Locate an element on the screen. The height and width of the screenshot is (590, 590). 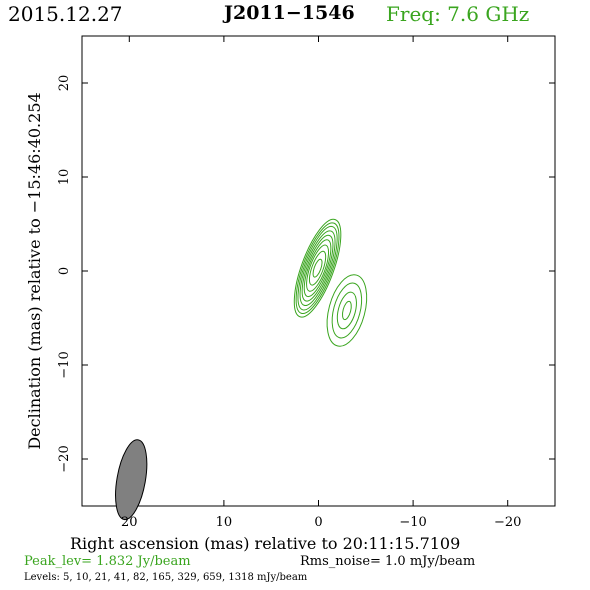
beam is located at coordinates (131, 480).